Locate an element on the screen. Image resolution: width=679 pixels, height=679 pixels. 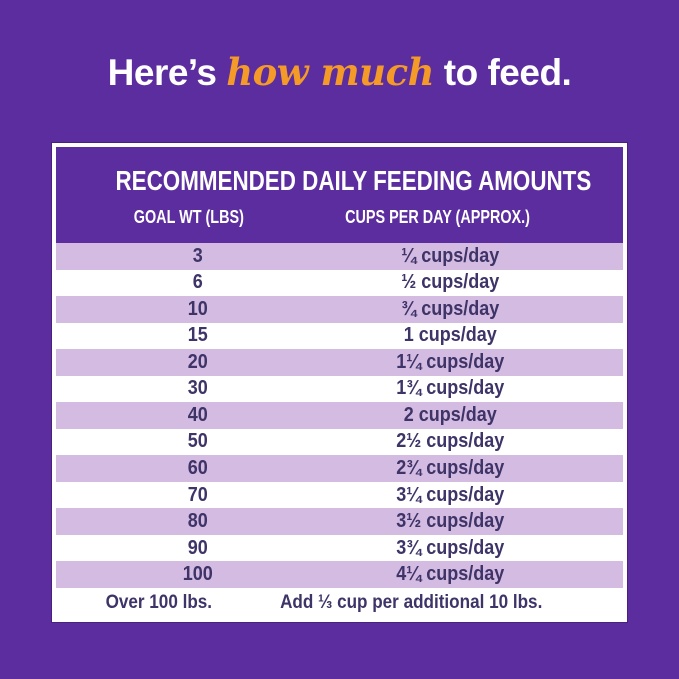
goal-weight-cell: 15 is located at coordinates (197, 335).